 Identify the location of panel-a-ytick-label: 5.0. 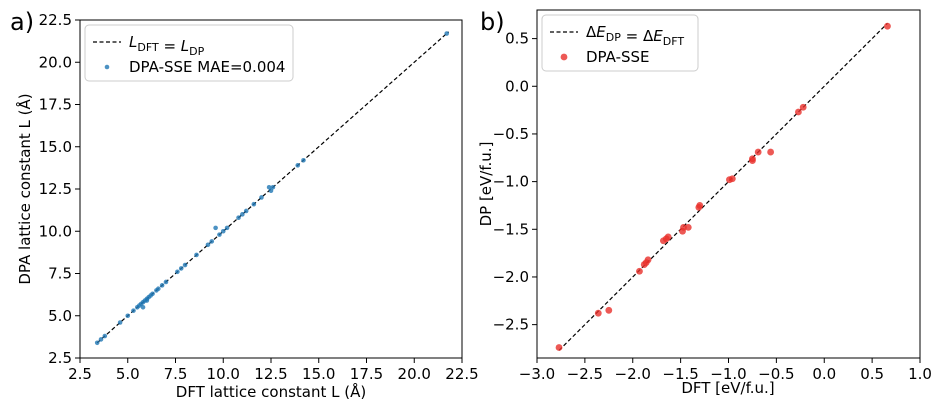
(60, 316).